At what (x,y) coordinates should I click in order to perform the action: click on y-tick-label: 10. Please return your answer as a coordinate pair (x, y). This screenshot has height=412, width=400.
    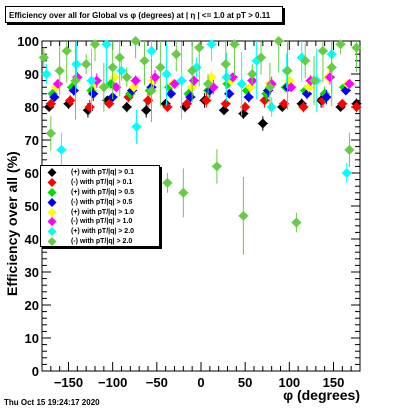
    Looking at the image, I should click on (32, 338).